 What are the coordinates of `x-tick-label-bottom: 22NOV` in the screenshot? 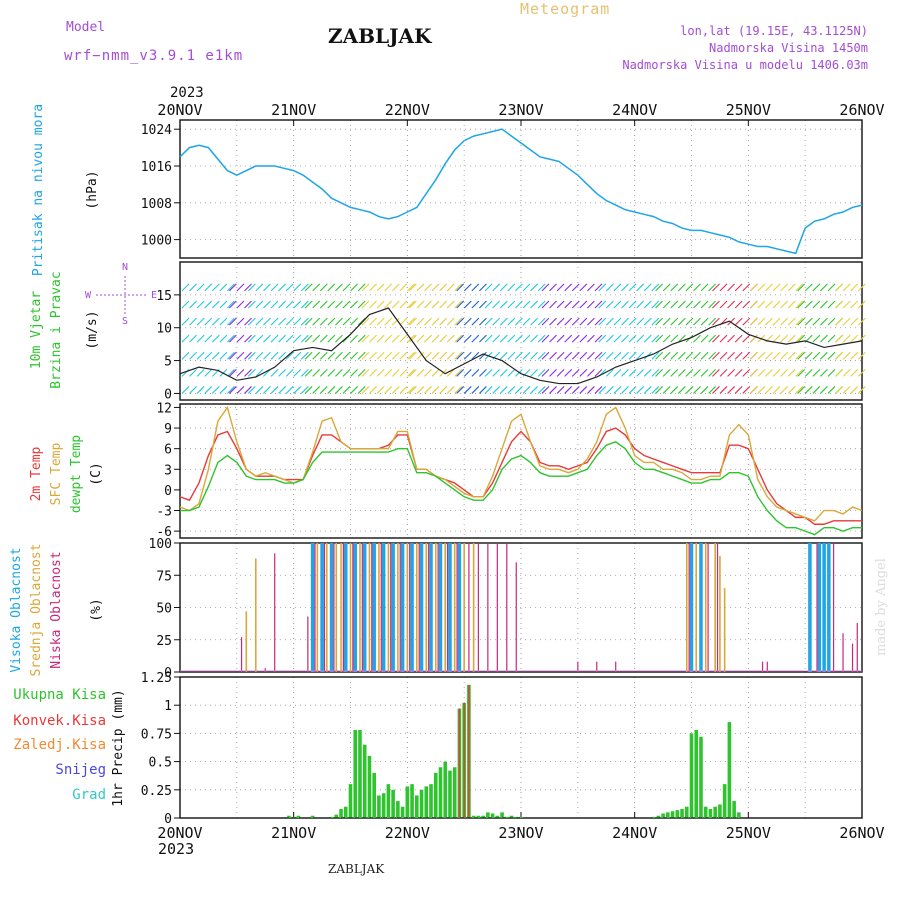 It's located at (407, 833).